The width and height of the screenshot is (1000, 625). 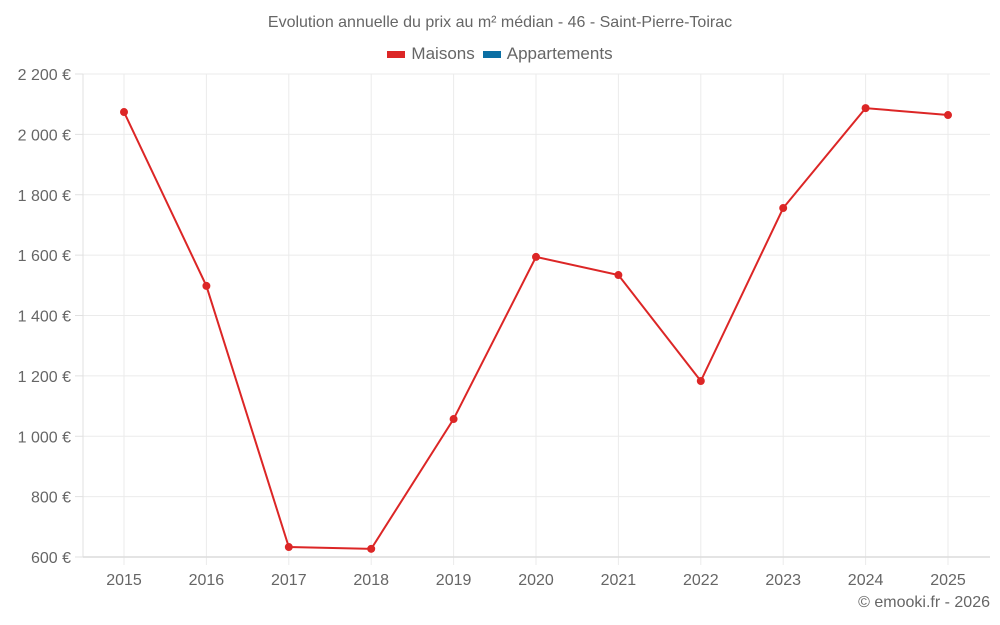 What do you see at coordinates (619, 580) in the screenshot?
I see `x-tick-label: 2021` at bounding box center [619, 580].